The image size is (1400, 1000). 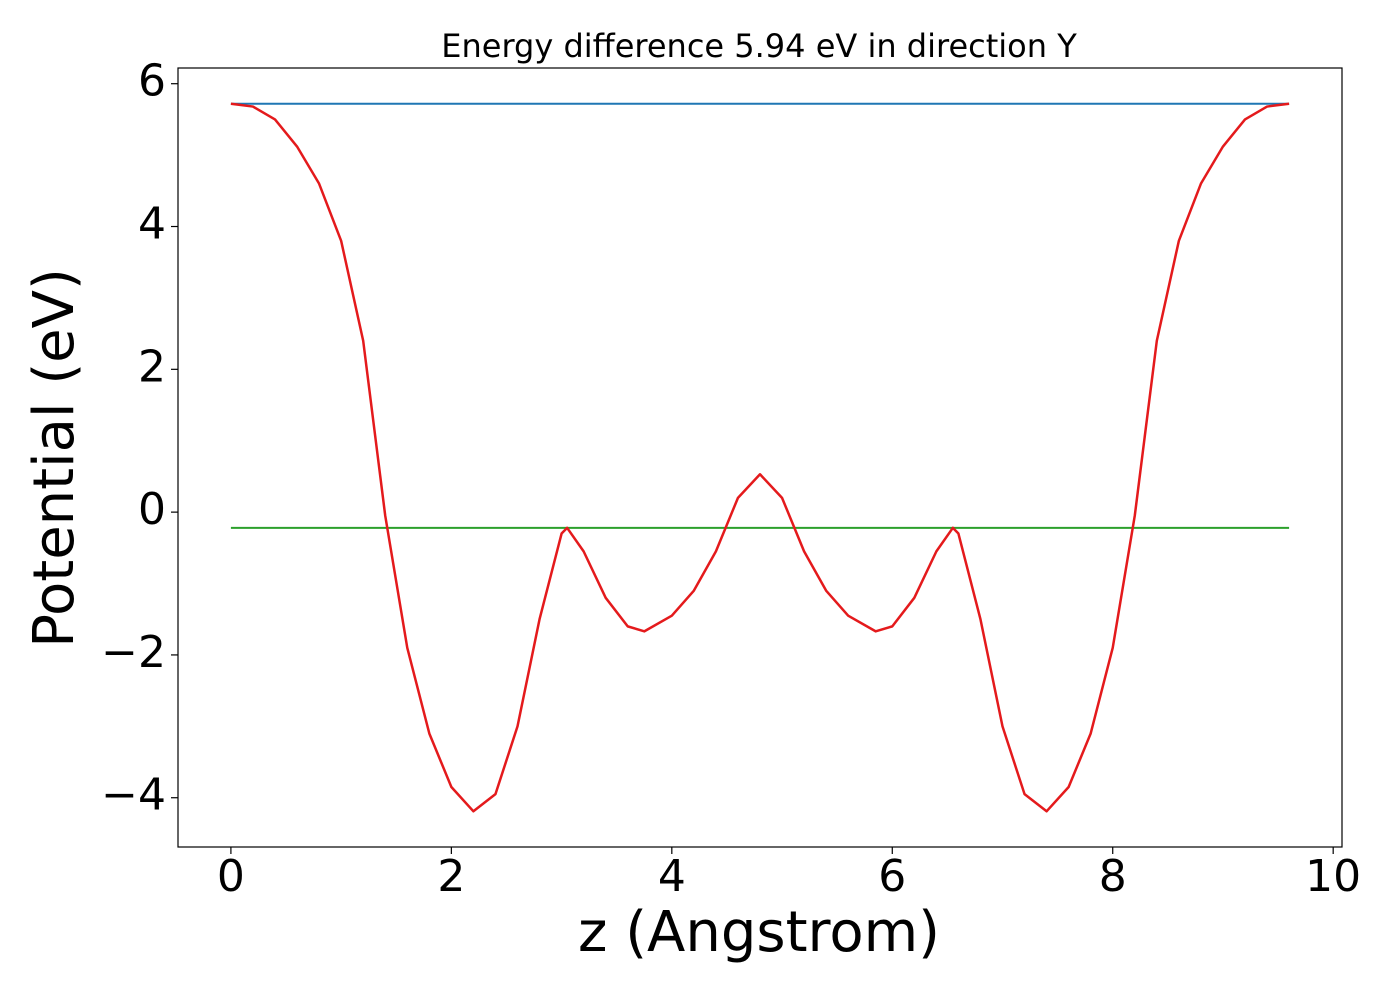 What do you see at coordinates (152, 81) in the screenshot?
I see `y-tick-label: 6` at bounding box center [152, 81].